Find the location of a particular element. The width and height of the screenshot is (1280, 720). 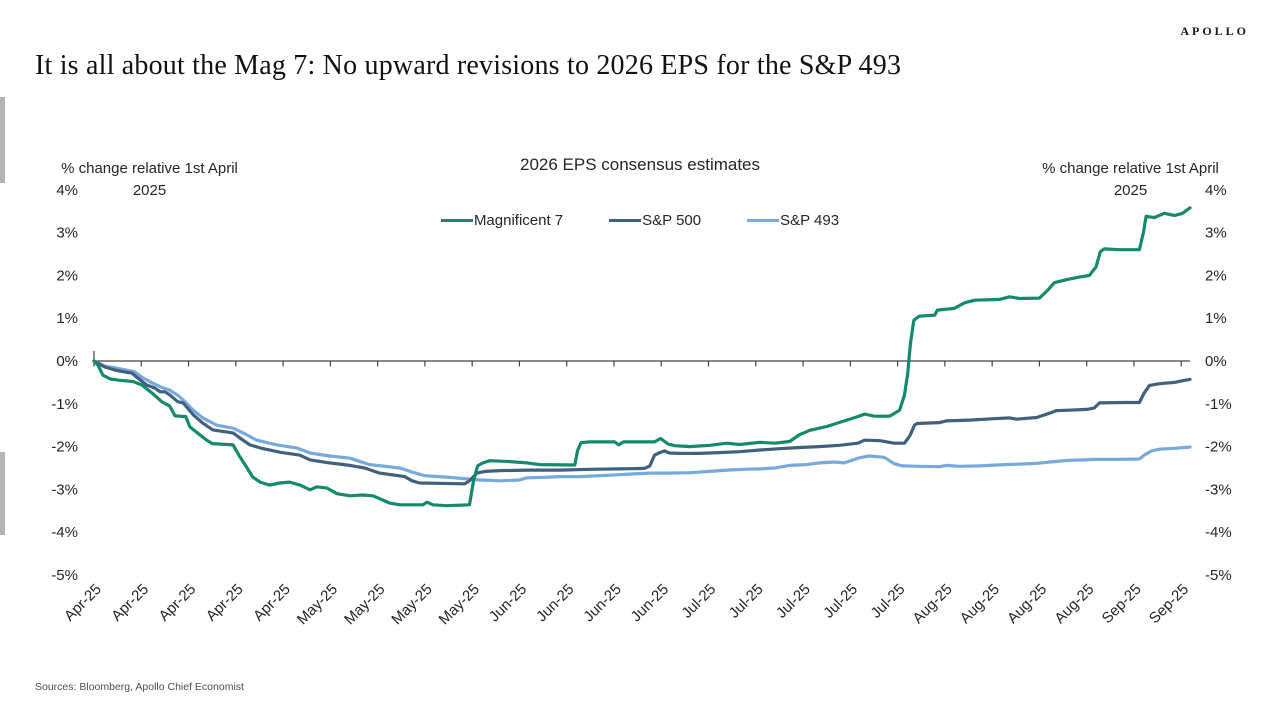

y-axis-label-right: 1% is located at coordinates (1216, 318).